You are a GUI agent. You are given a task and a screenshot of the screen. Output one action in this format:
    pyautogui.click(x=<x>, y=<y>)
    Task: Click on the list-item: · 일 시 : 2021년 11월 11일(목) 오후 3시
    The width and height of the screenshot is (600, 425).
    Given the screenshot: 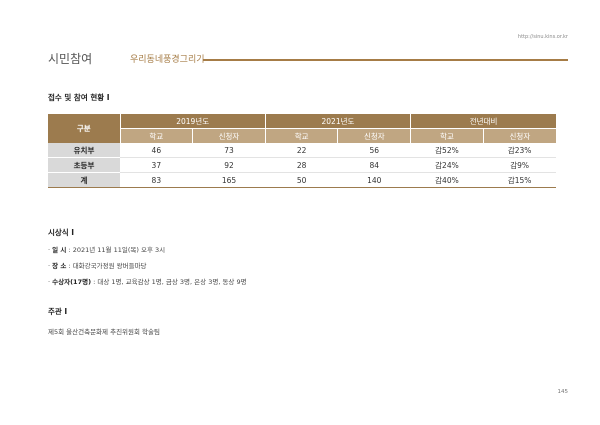 What is the action you would take?
    pyautogui.click(x=107, y=250)
    